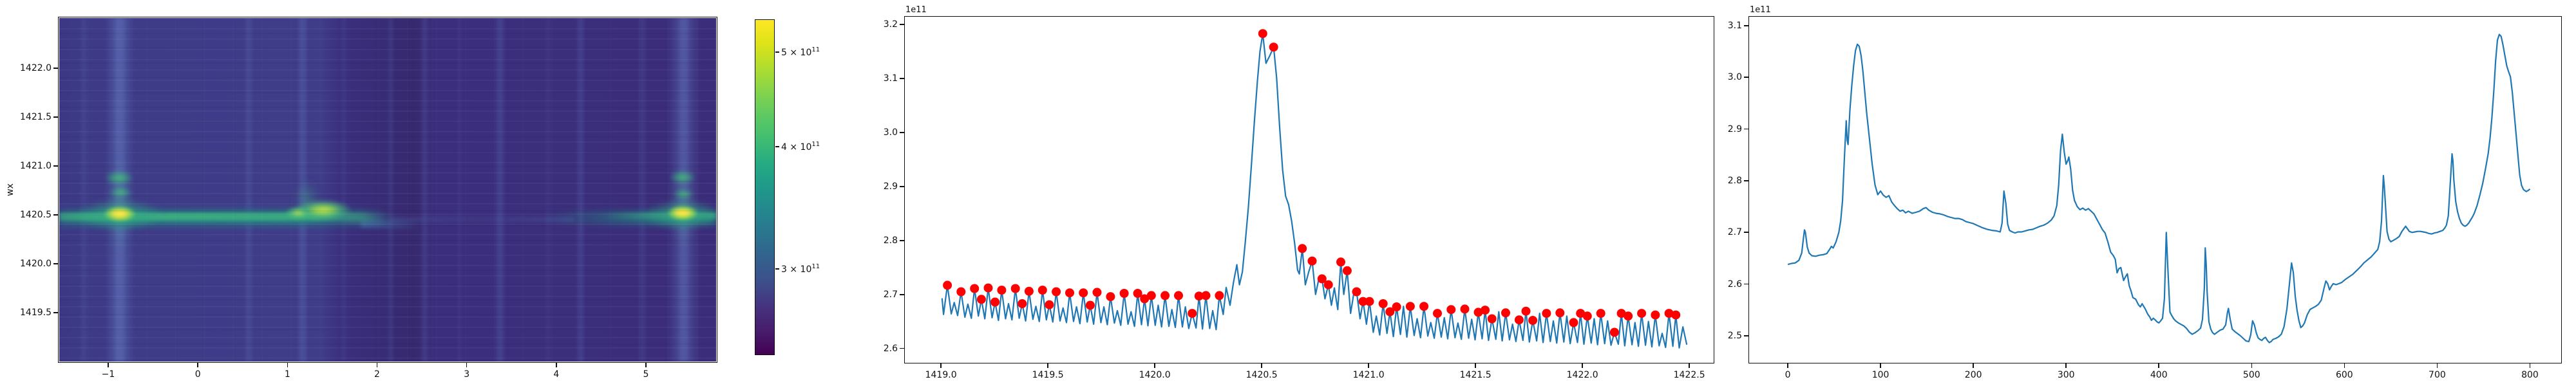 The image size is (2576, 386). I want to click on x-tick-label: 1420.5, so click(1261, 375).